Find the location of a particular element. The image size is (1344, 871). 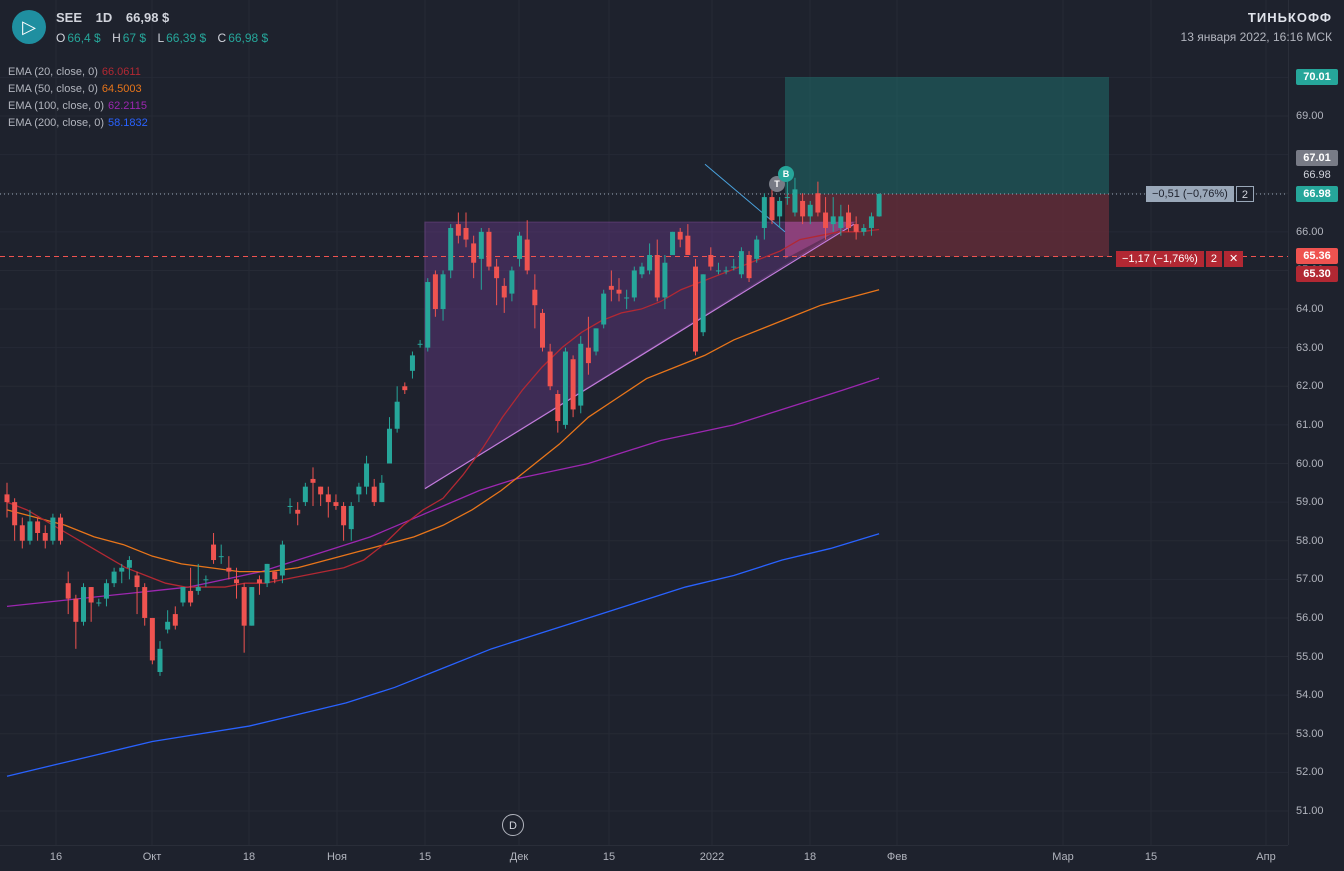

low-value: 66,39 $ is located at coordinates (186, 38).